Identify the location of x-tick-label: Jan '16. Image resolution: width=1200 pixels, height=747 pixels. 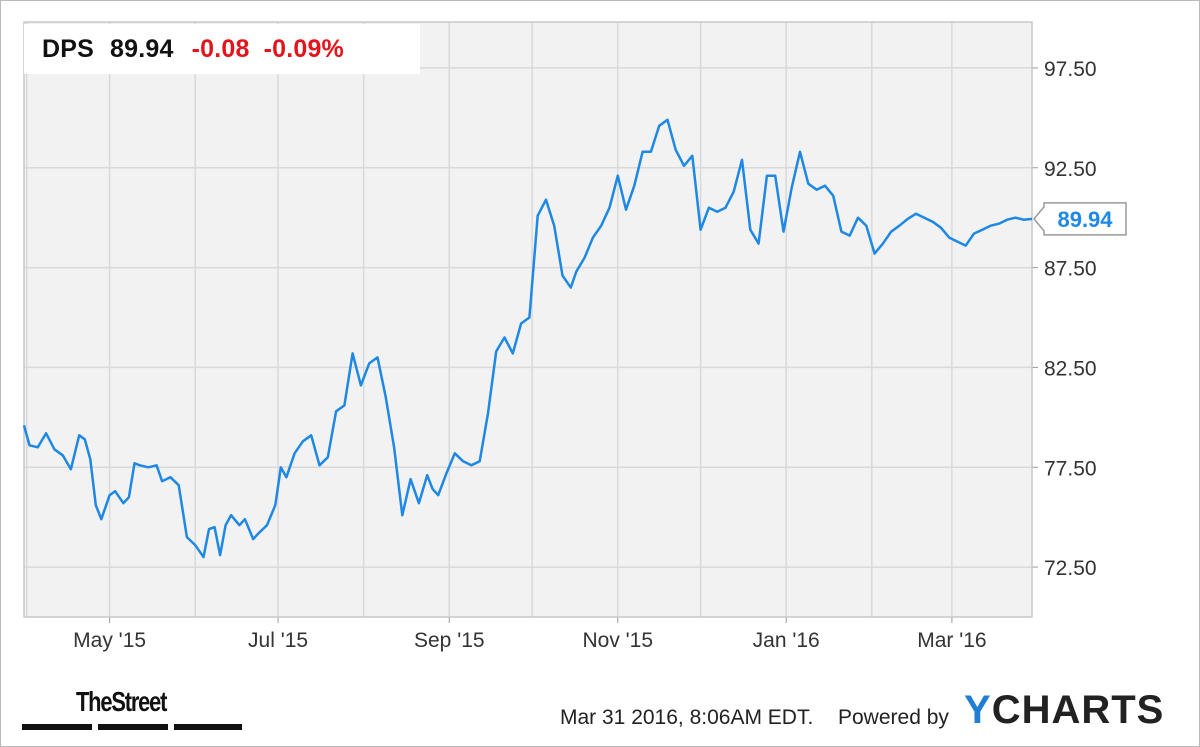
(786, 640).